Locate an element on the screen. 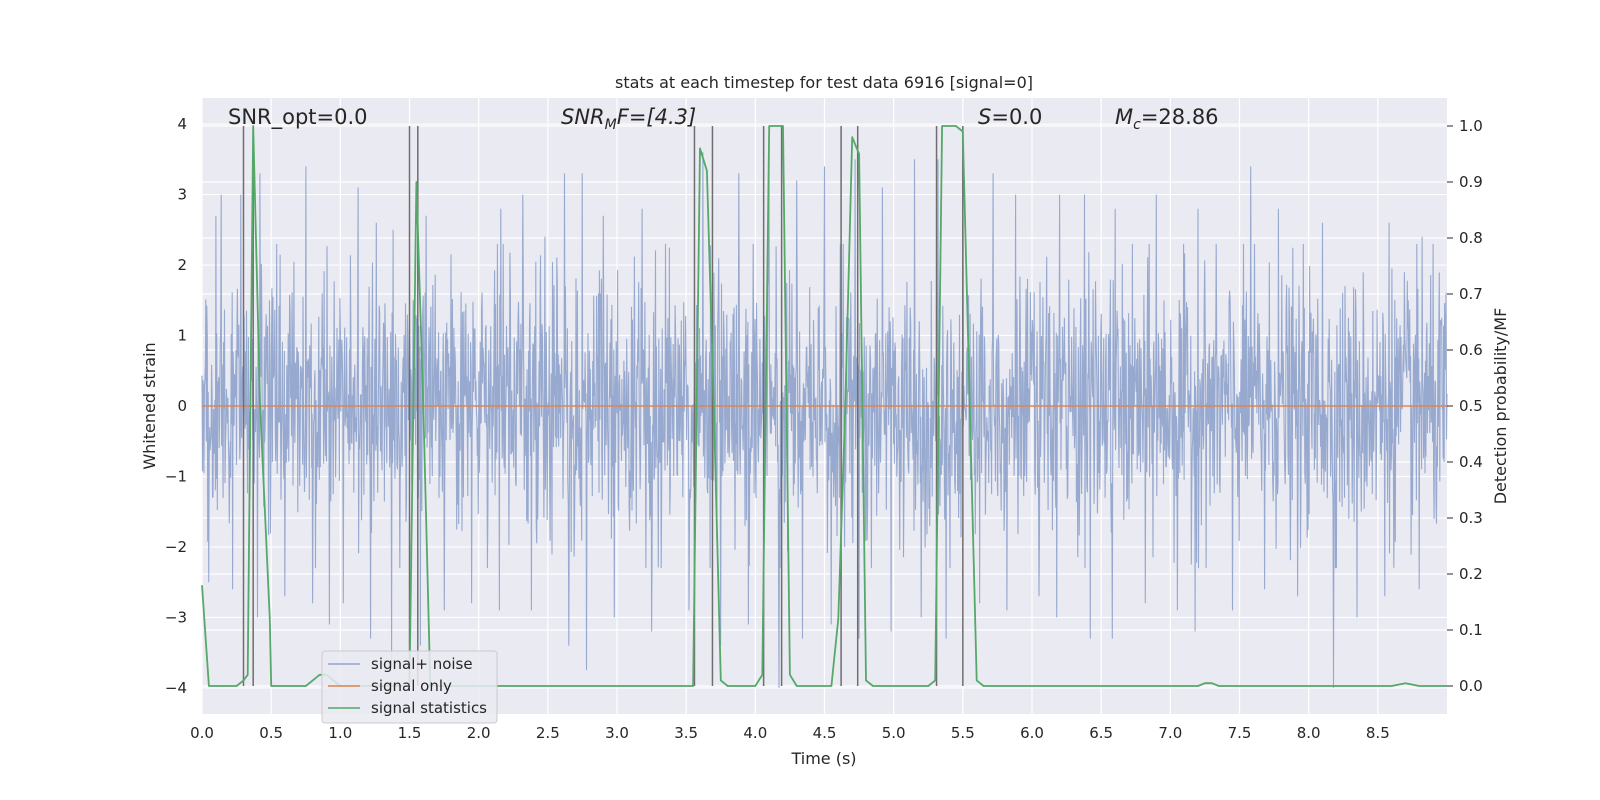  y-left-tick-label: 4 is located at coordinates (182, 124).